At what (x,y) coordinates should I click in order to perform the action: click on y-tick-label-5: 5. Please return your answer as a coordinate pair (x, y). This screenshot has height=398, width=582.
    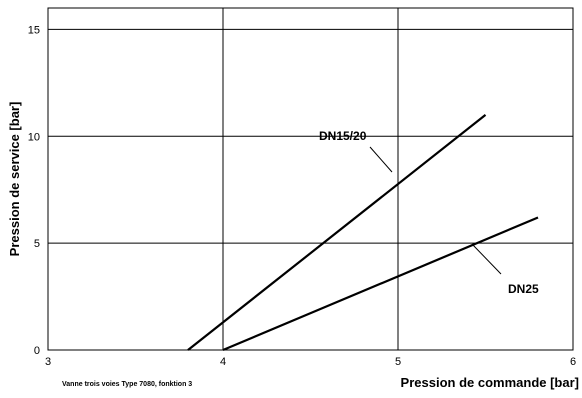
    Looking at the image, I should click on (37, 244).